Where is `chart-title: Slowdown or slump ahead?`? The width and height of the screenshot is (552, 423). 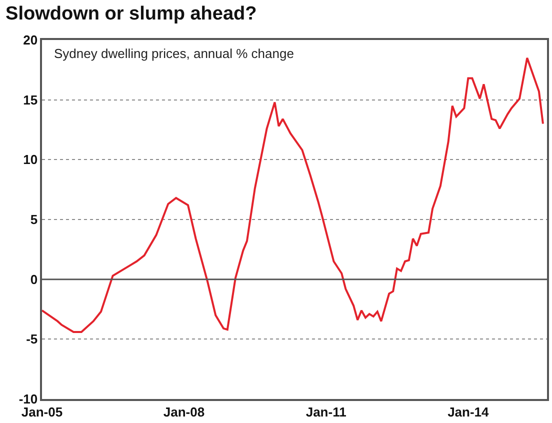
chart-title: Slowdown or slump ahead? is located at coordinates (131, 14).